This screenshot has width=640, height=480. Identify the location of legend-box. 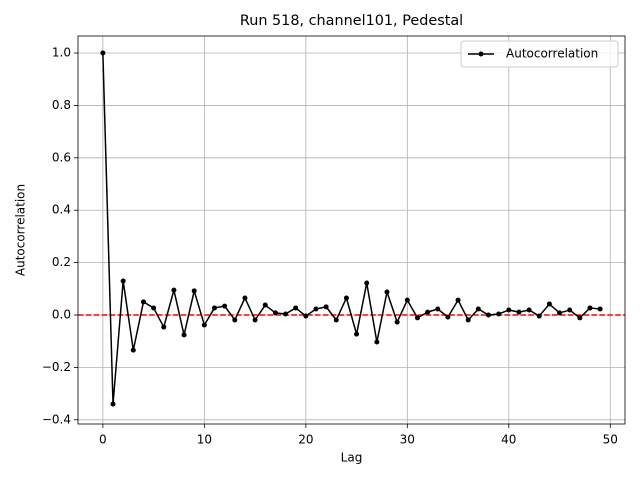
(539, 54).